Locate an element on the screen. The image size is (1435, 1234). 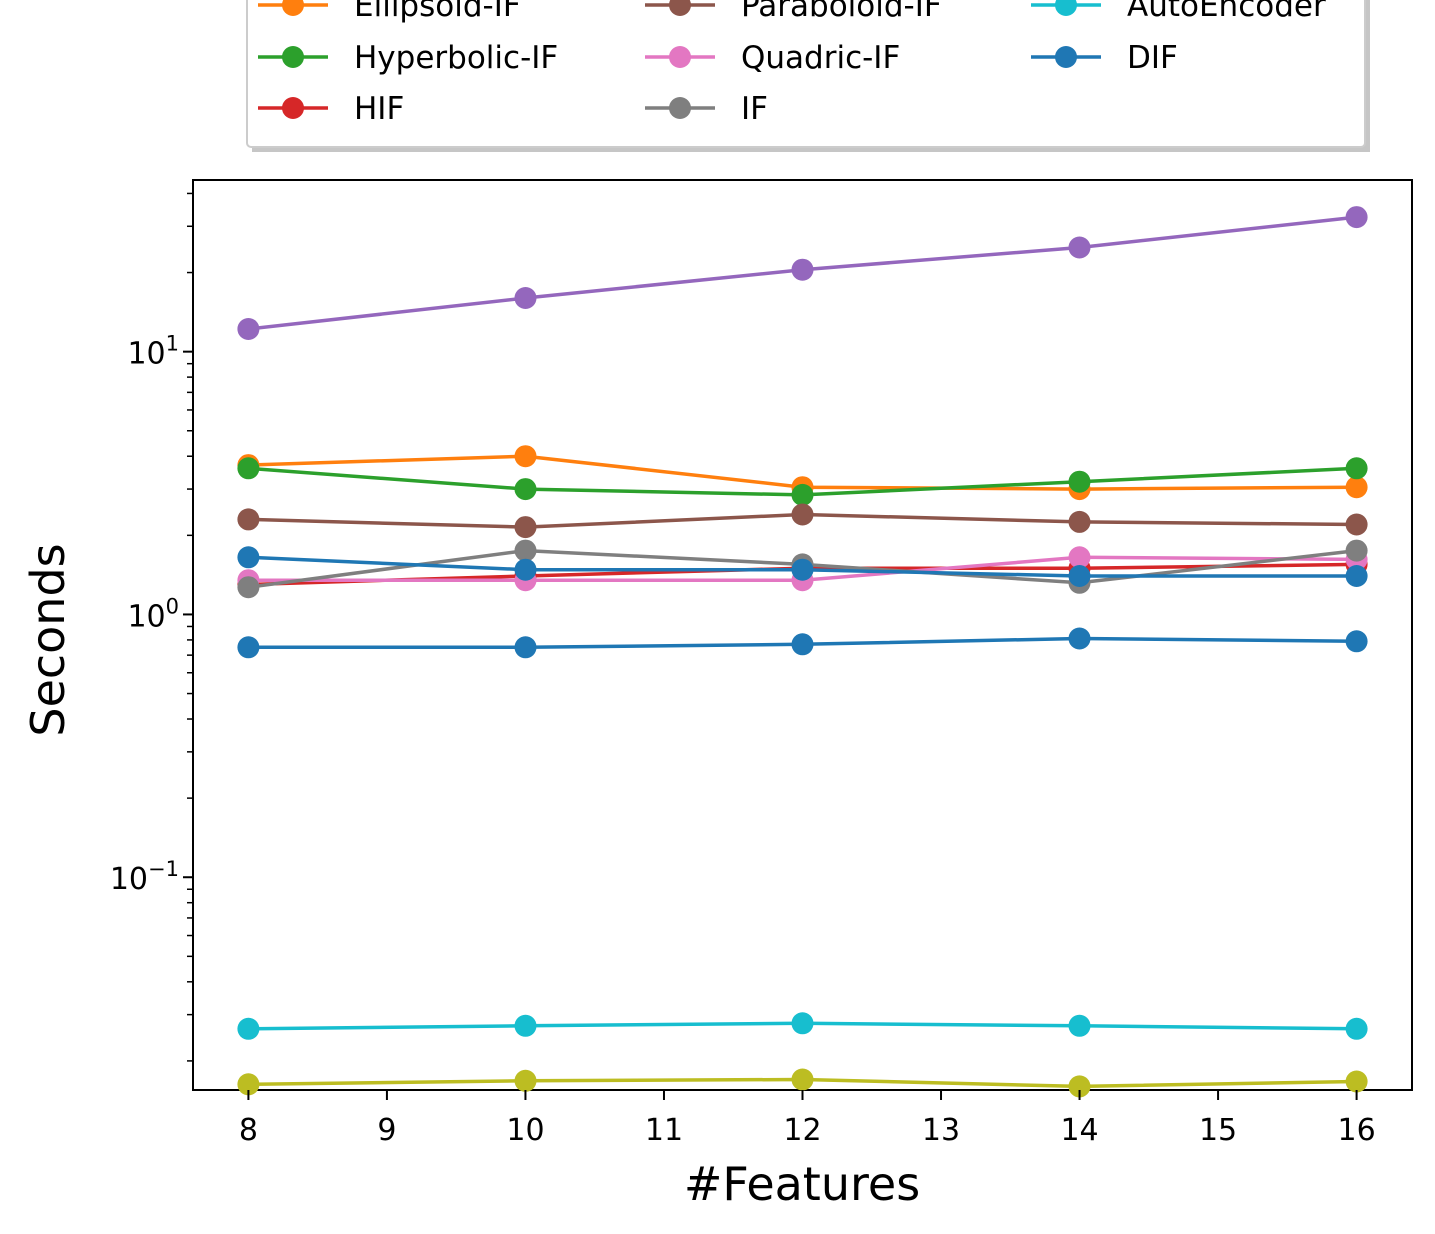
legend-item: Quadric-IF is located at coordinates (772, 58).